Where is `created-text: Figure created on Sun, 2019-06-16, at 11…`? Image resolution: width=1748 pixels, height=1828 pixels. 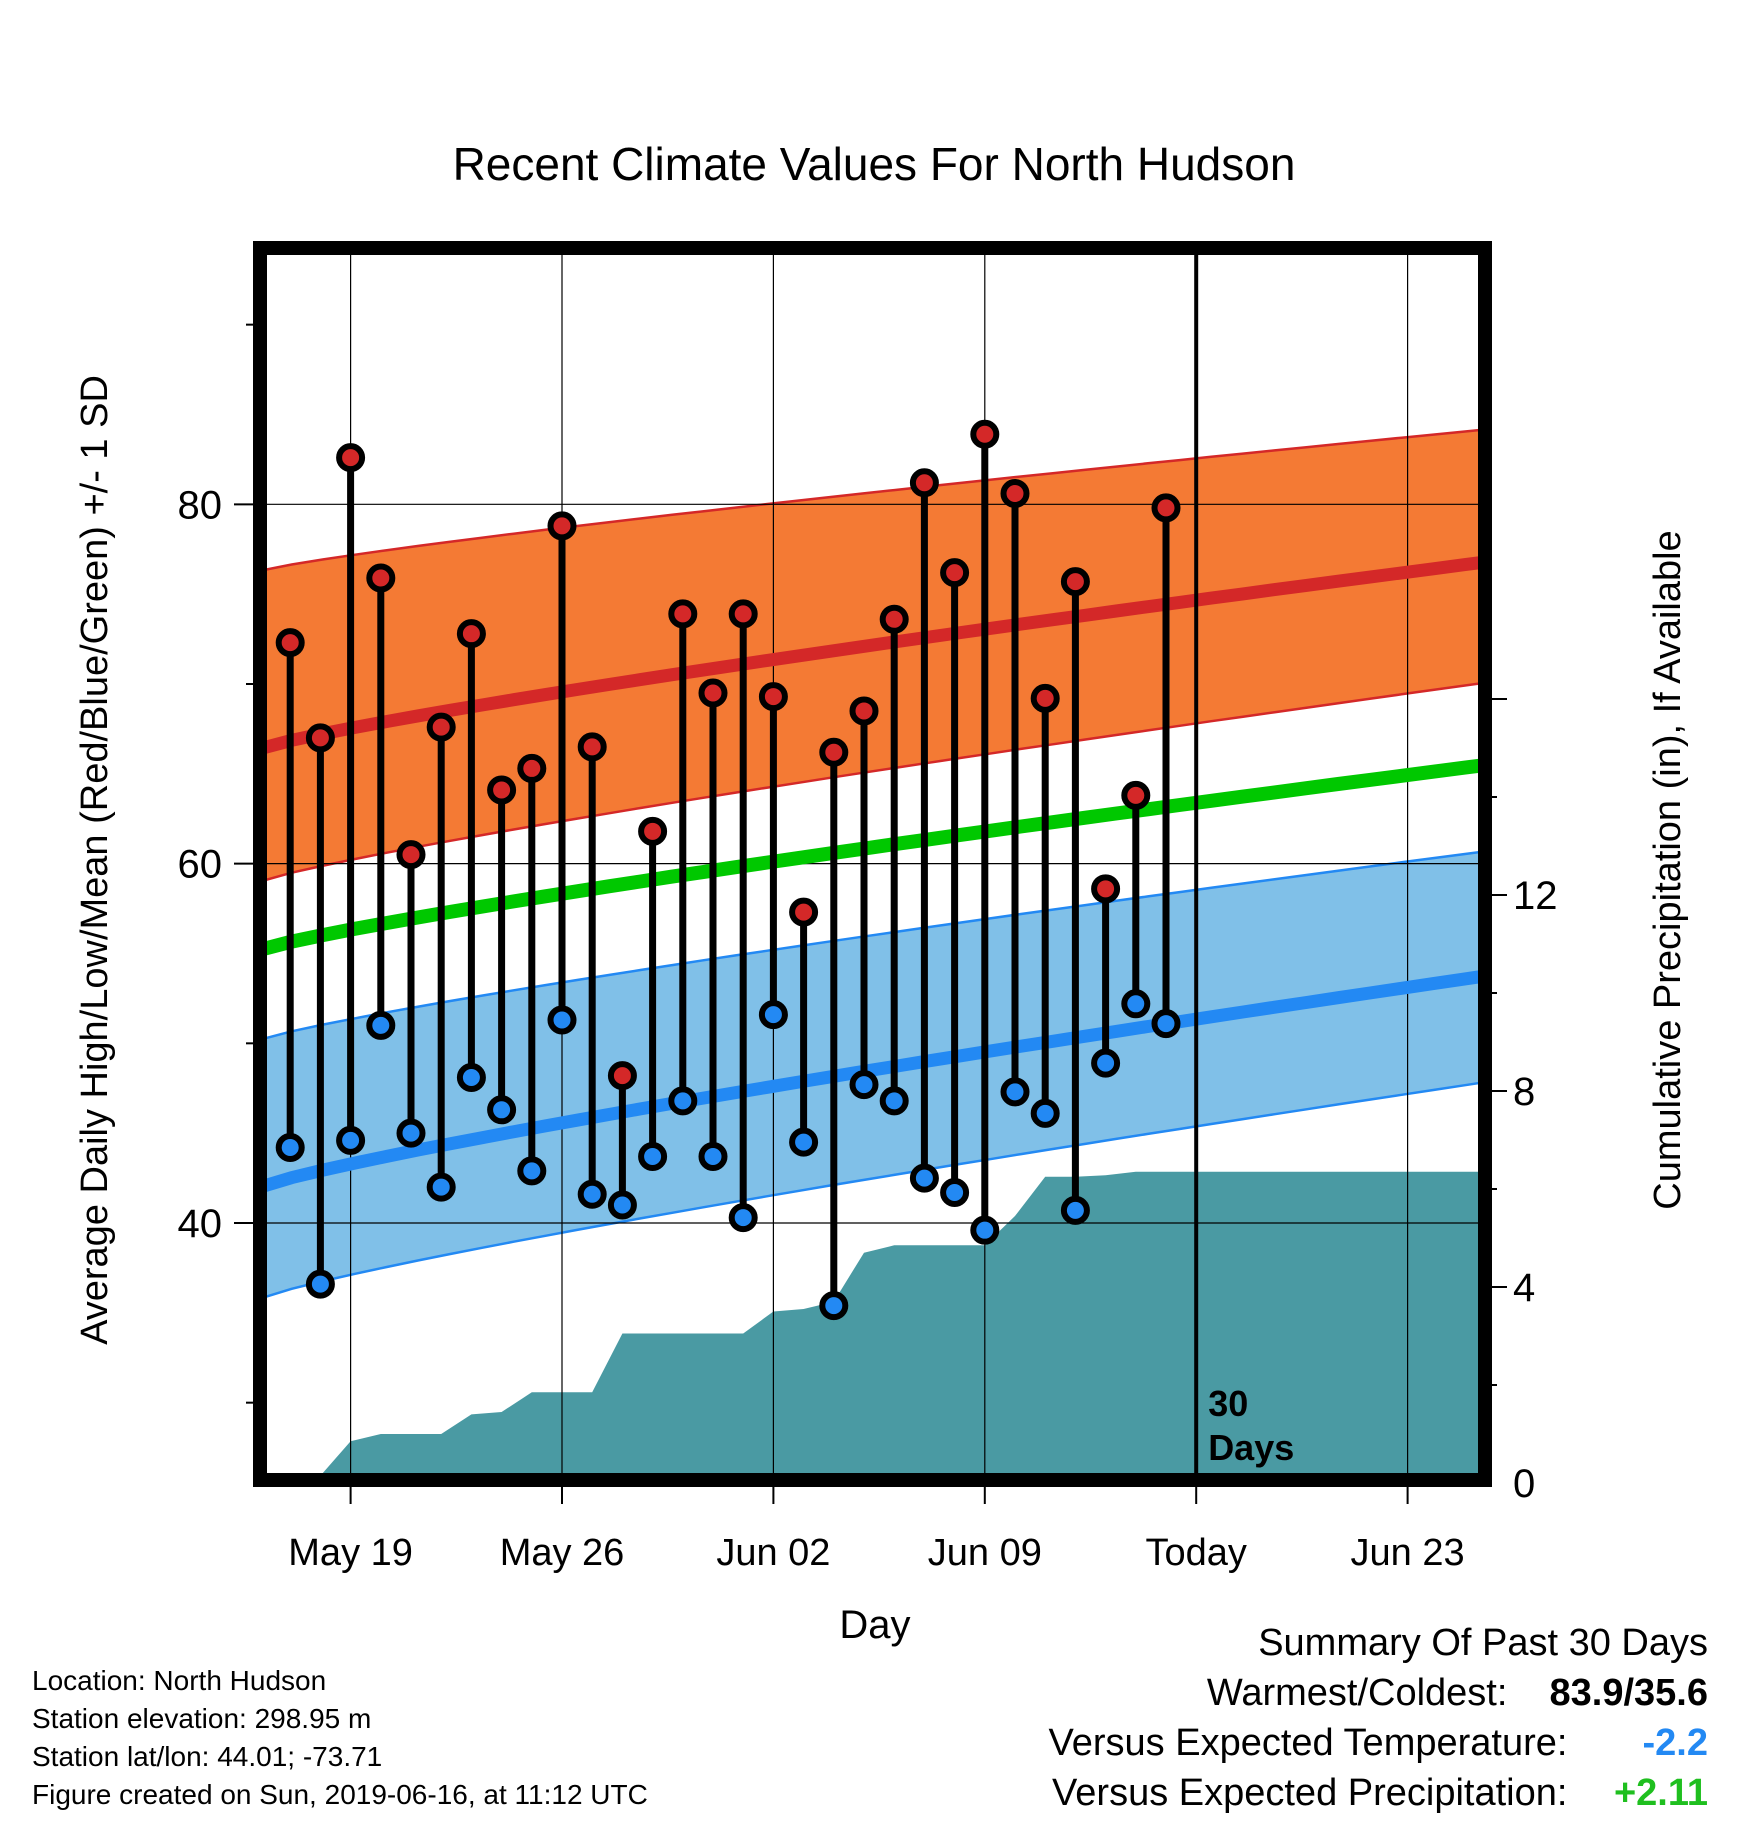
created-text: Figure created on Sun, 2019-06-16, at 11… is located at coordinates (340, 1794).